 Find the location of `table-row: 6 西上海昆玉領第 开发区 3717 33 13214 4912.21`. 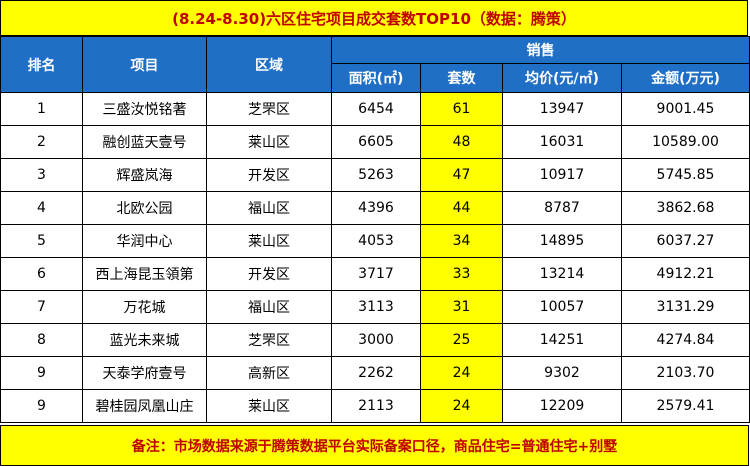

table-row: 6 西上海昆玉領第 开发区 3717 33 13214 4912.21 is located at coordinates (375, 274).